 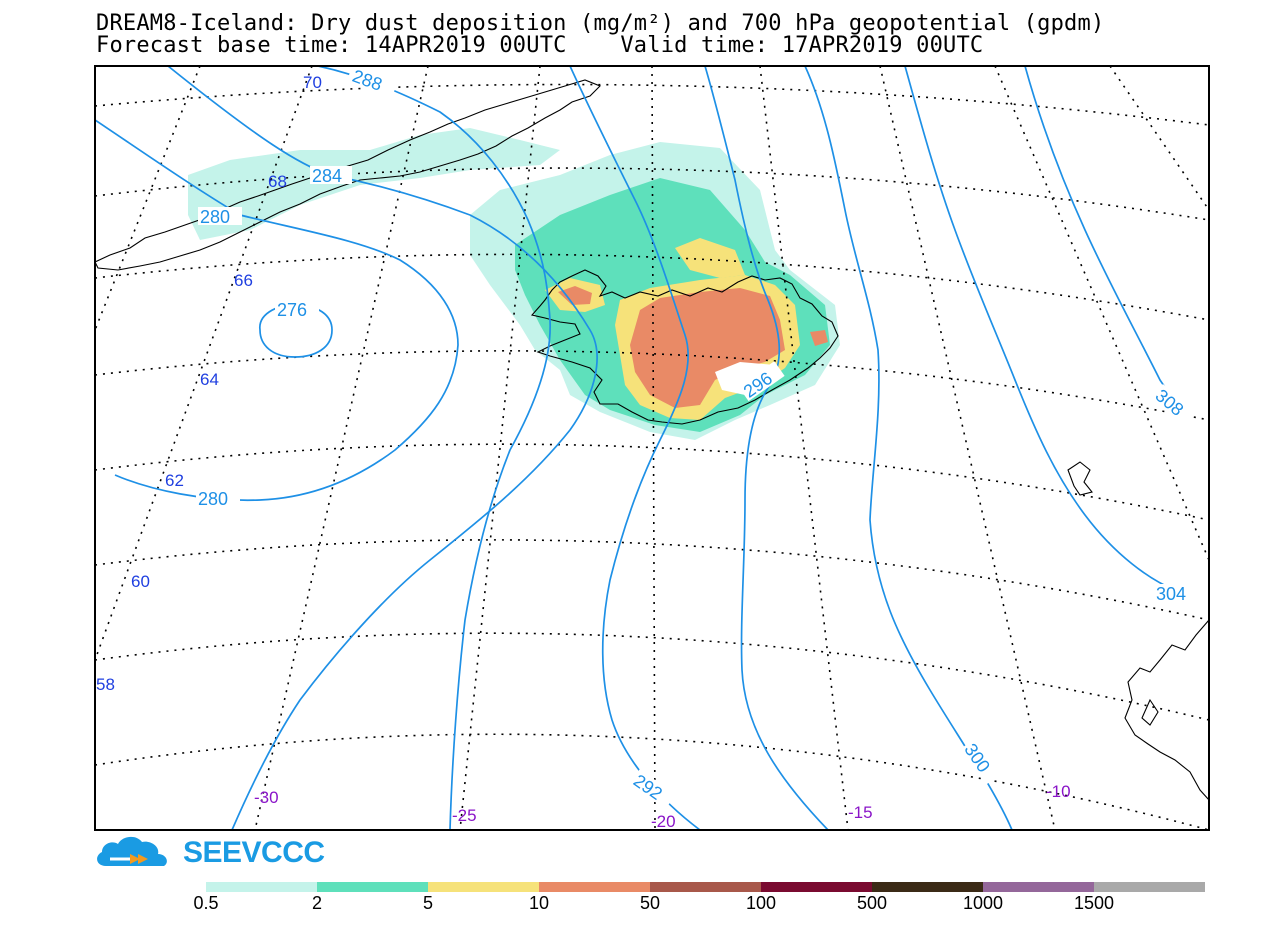 I want to click on colorbar, so click(x=705, y=887).